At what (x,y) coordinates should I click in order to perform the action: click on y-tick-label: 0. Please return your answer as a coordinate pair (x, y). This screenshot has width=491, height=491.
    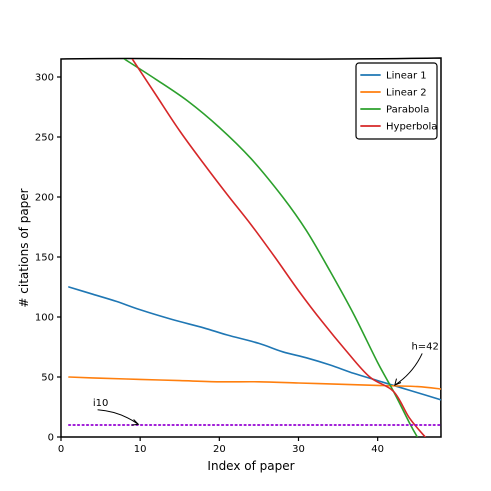
    Looking at the image, I should click on (51, 438).